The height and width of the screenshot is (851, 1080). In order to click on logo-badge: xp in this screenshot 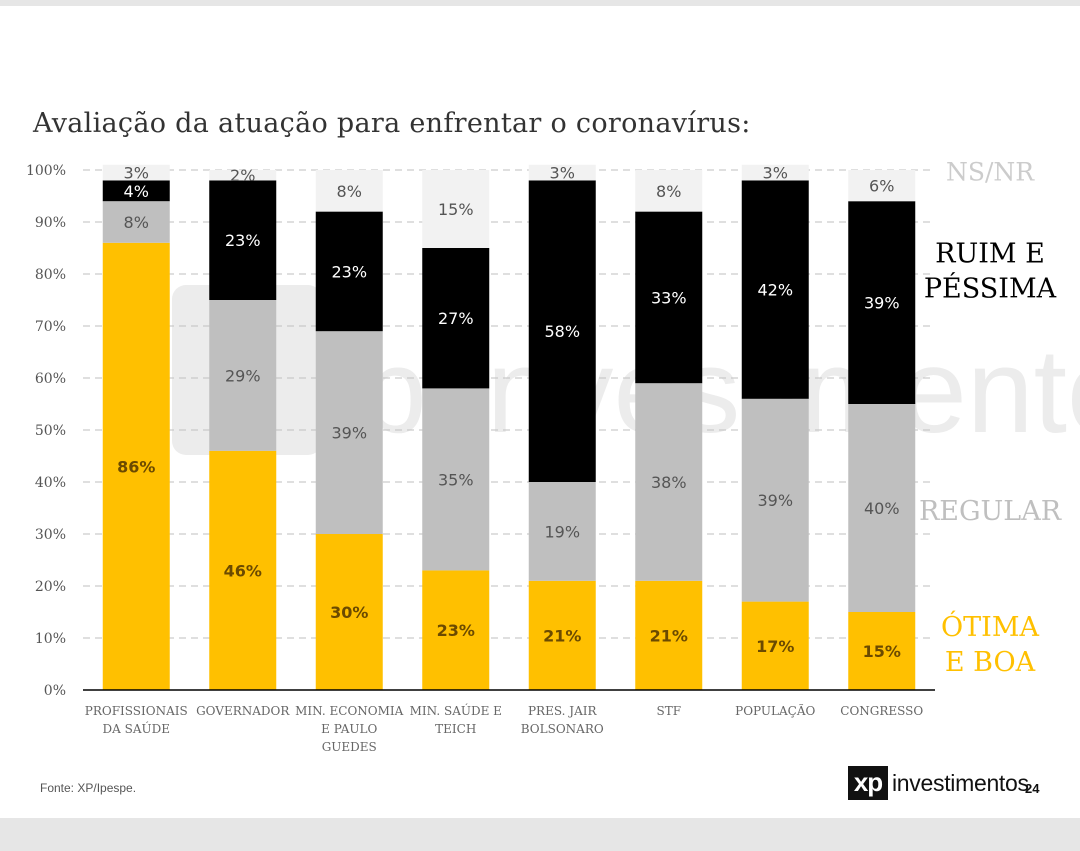, I will do `click(868, 783)`.